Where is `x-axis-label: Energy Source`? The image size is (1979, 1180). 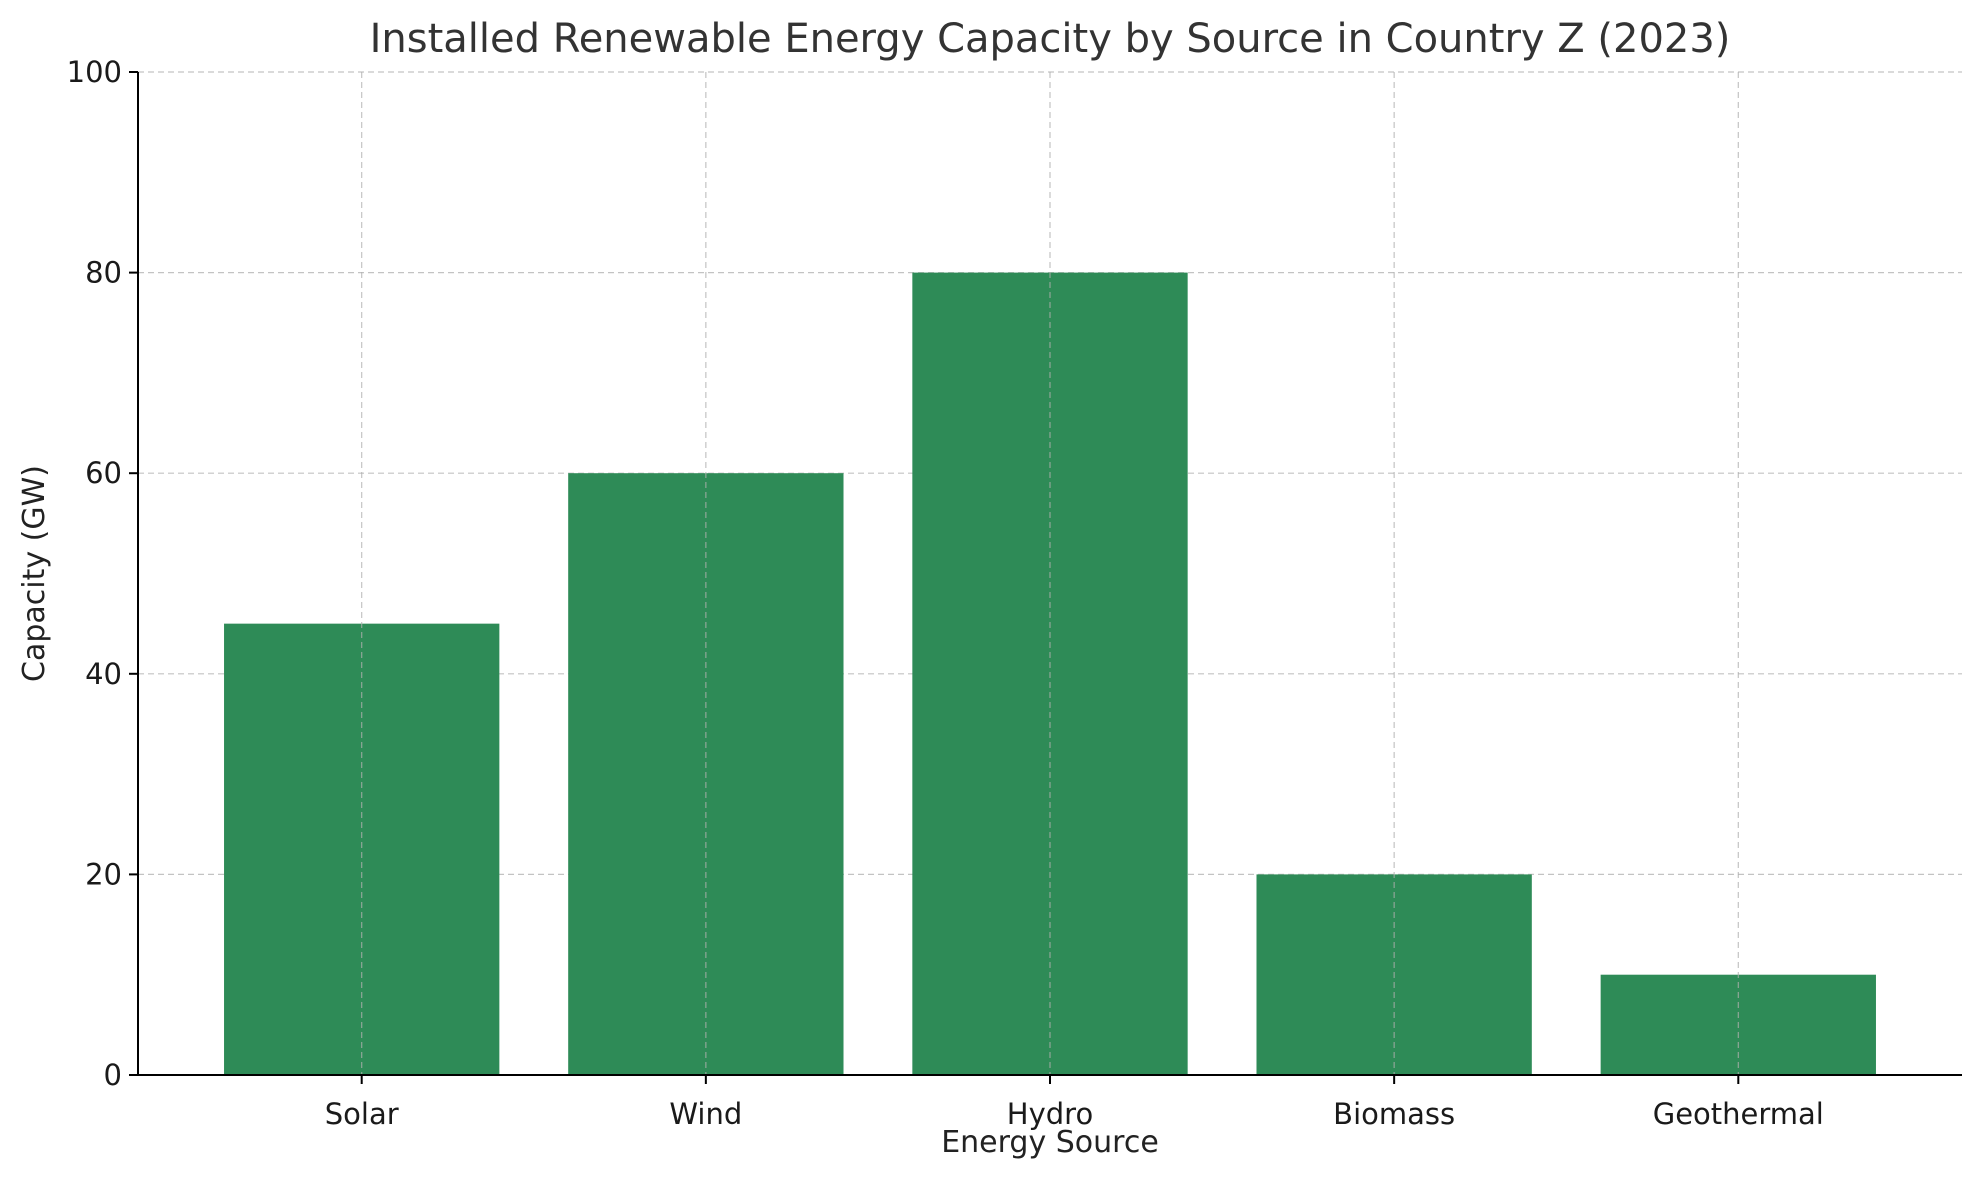 x-axis-label: Energy Source is located at coordinates (1050, 1142).